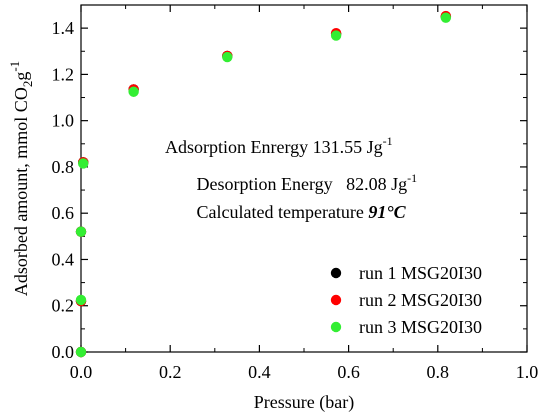  I want to click on legend-label-run-1: run 1 MSG20I30, so click(420, 273).